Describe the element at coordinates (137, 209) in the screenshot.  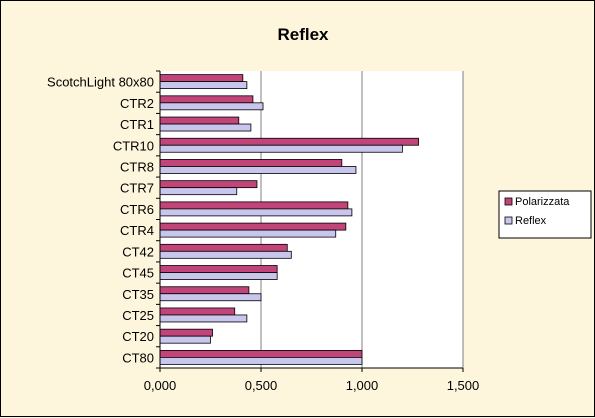
I see `category-label-6: CTR6` at that location.